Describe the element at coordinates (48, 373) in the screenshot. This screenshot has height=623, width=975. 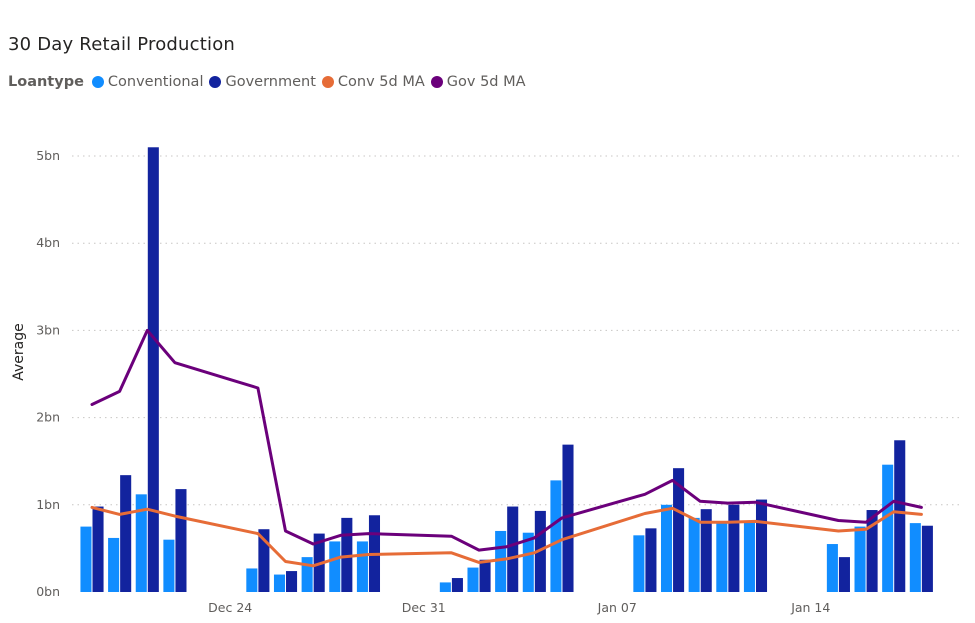
I see `y-axis: 0bn 1bn 2bn 3bn 4bn 5bn` at that location.